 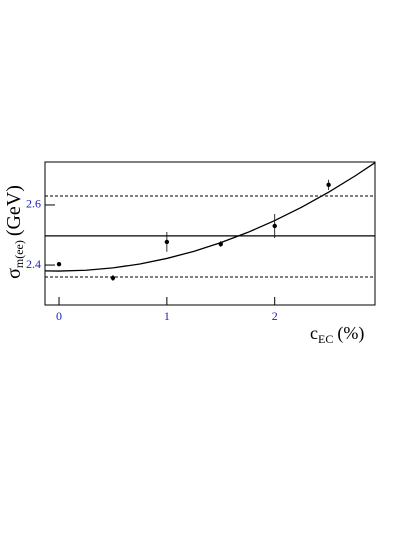 I want to click on y-label-symbol: σ, so click(x=14, y=273).